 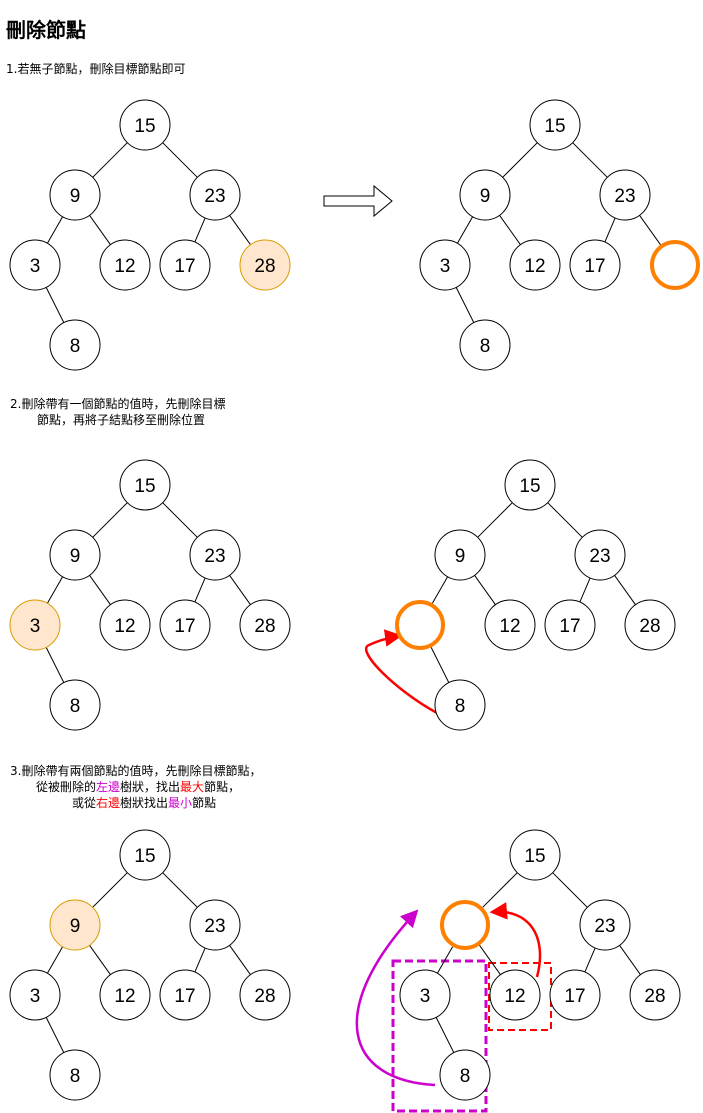 What do you see at coordinates (395, 998) in the screenshot?
I see `max-node-arrow` at bounding box center [395, 998].